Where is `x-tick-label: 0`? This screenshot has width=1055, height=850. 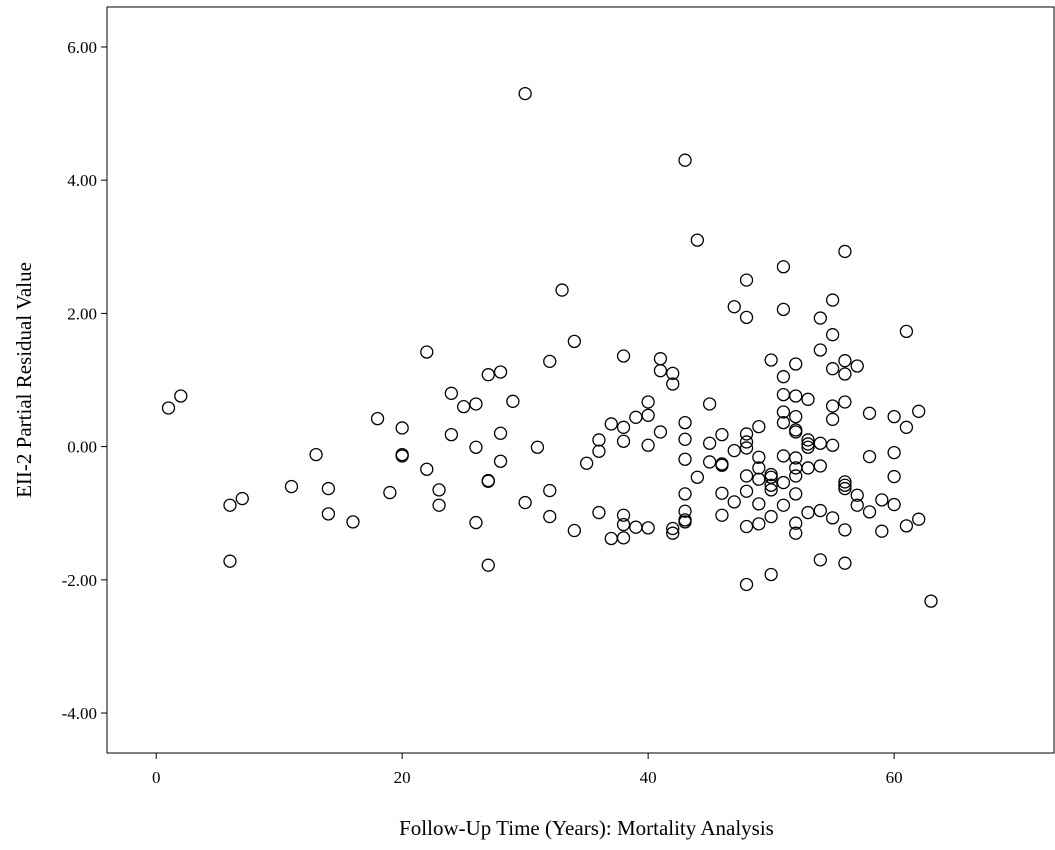 x-tick-label: 0 is located at coordinates (156, 777).